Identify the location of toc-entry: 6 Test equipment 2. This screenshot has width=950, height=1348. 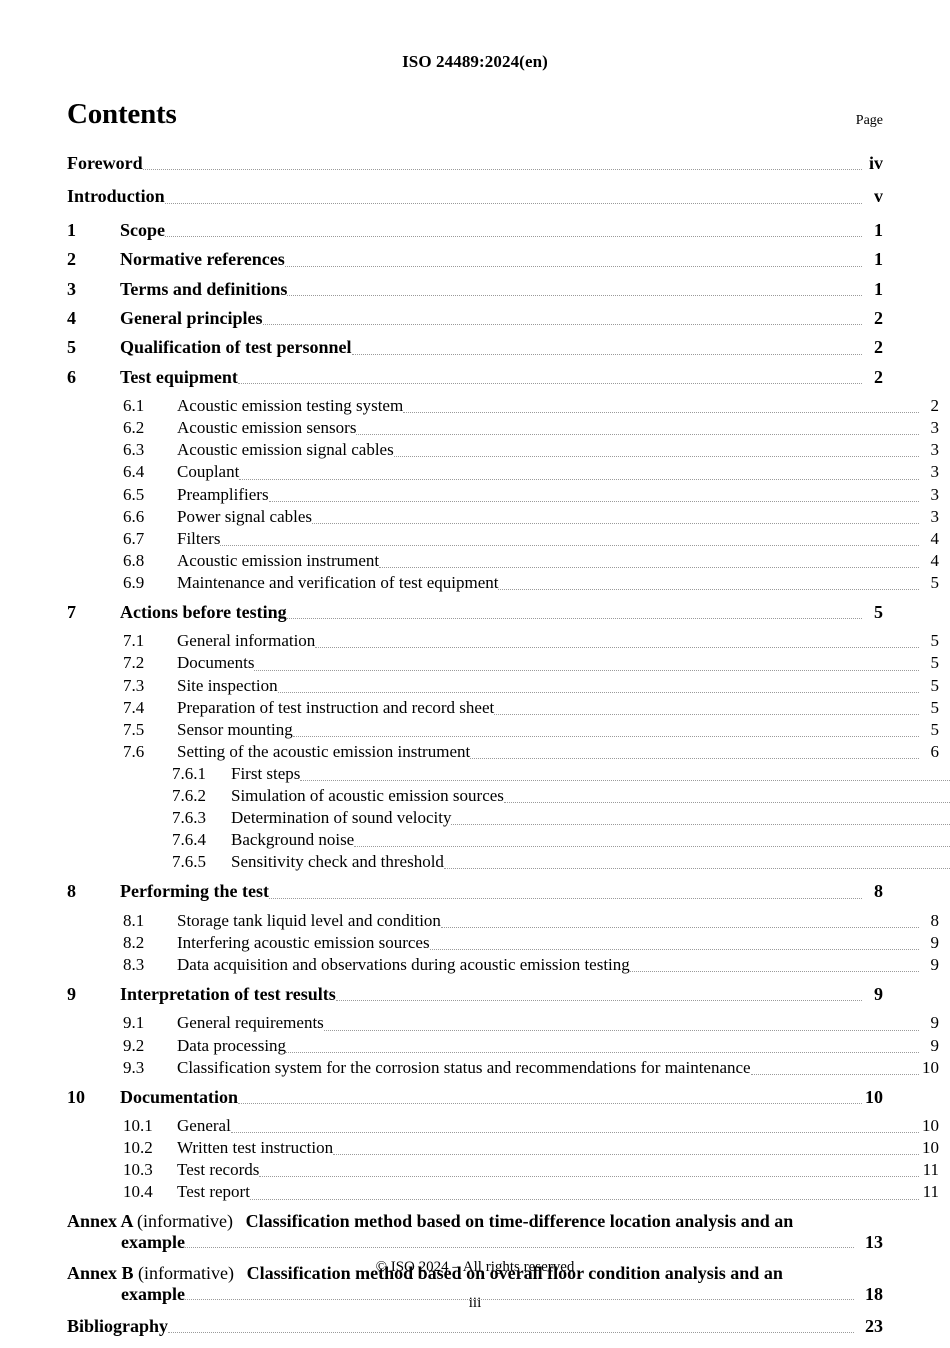
(475, 377).